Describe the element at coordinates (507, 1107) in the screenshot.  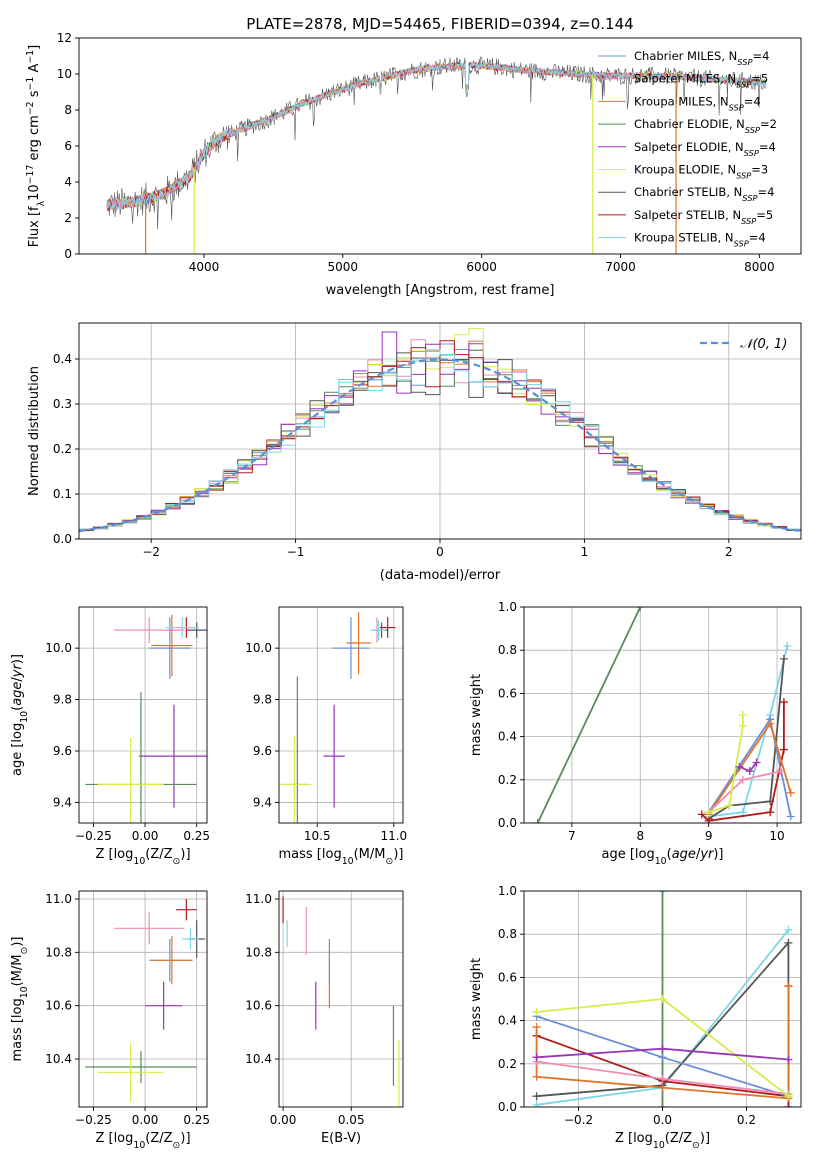
I see `y-tick-label: 0.0` at that location.